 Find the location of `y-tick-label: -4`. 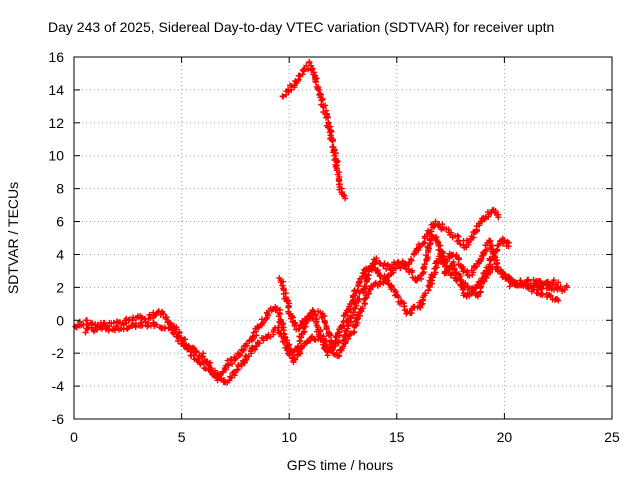

y-tick-label: -4 is located at coordinates (58, 386).